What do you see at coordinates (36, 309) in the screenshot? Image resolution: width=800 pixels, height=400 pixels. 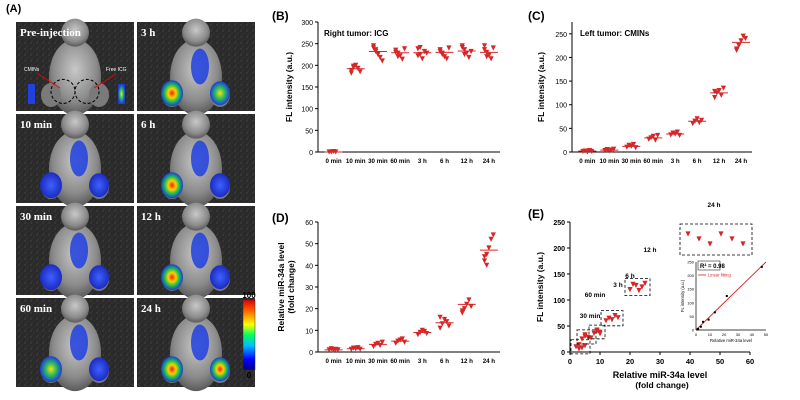 I see `tile-label: 60 min` at bounding box center [36, 309].